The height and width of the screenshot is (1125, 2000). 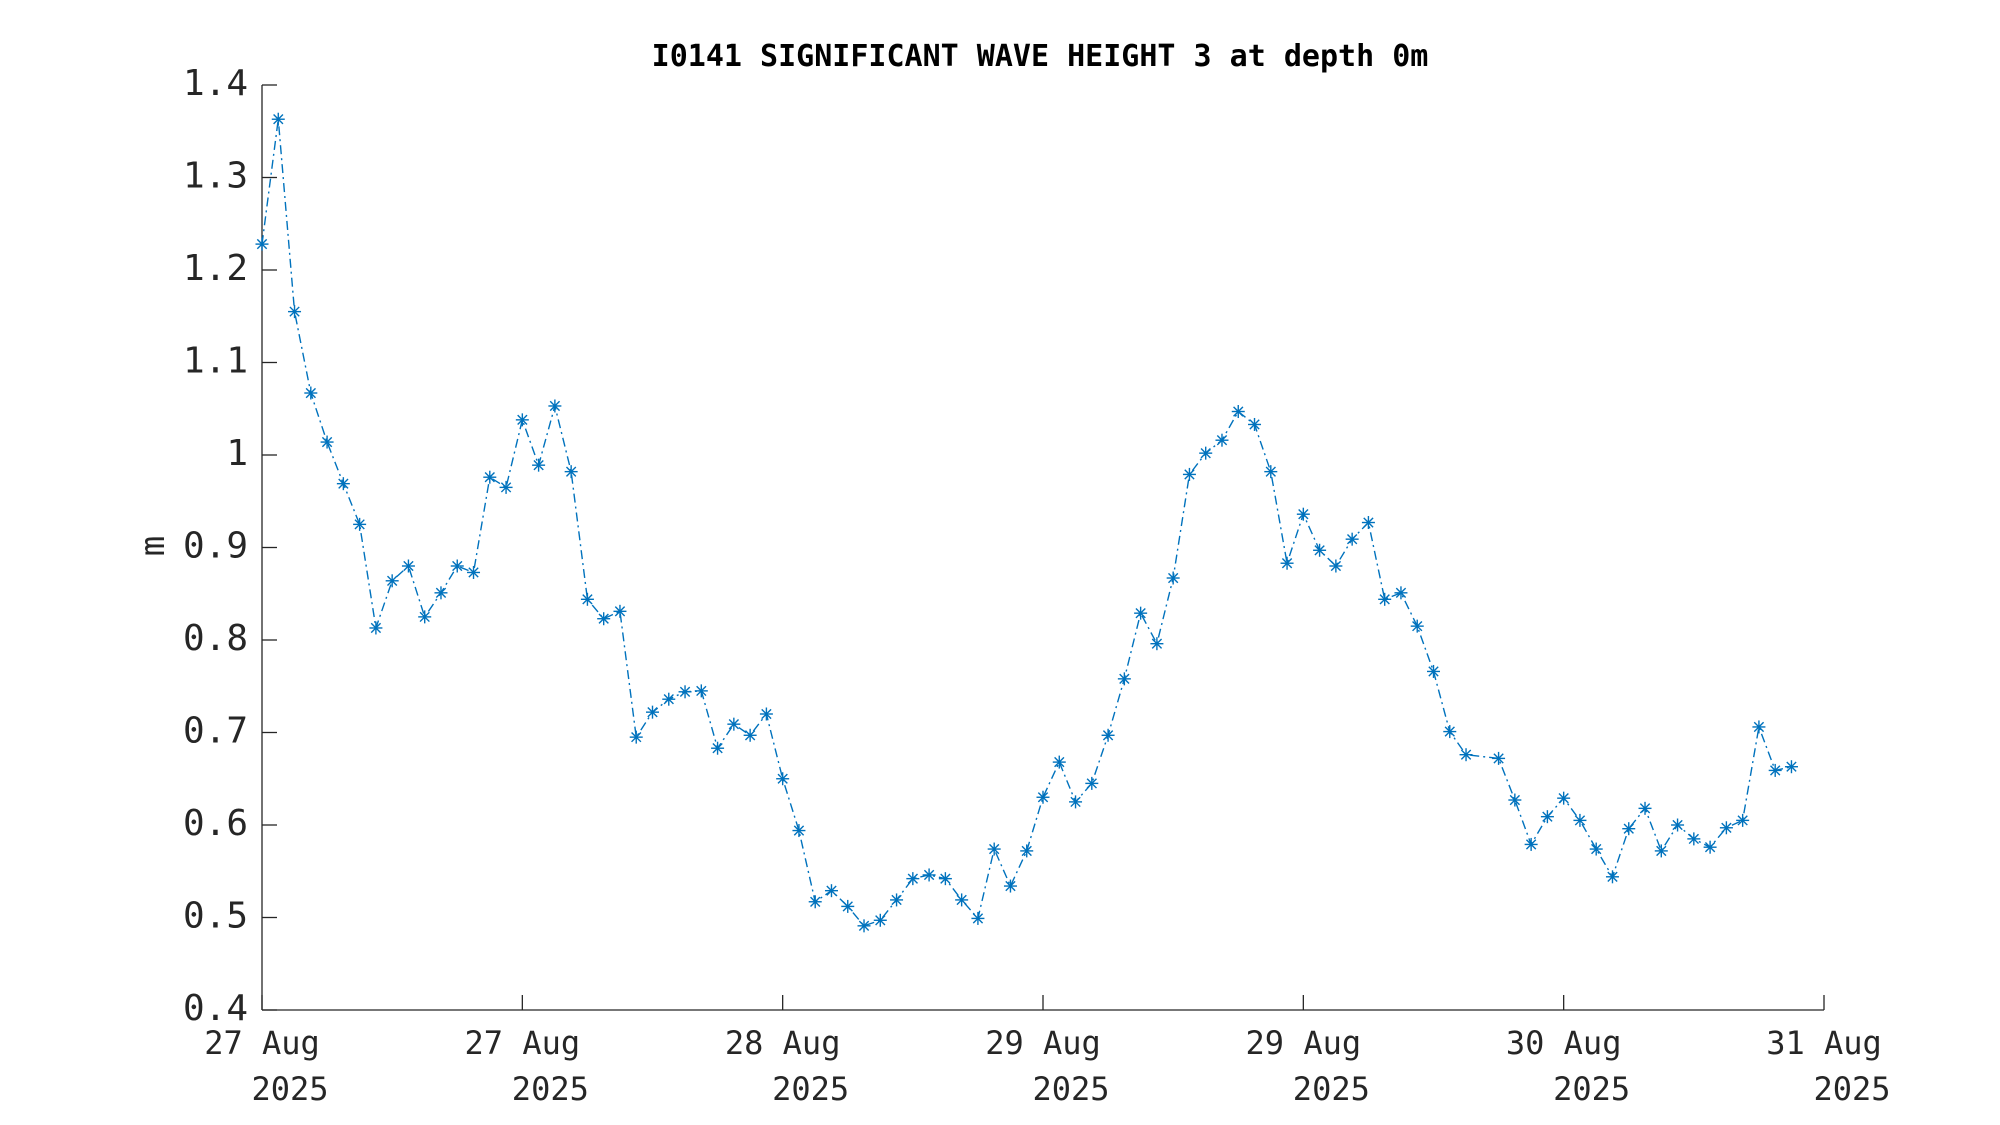 I want to click on y-tick-label: 1.1, so click(x=215, y=361).